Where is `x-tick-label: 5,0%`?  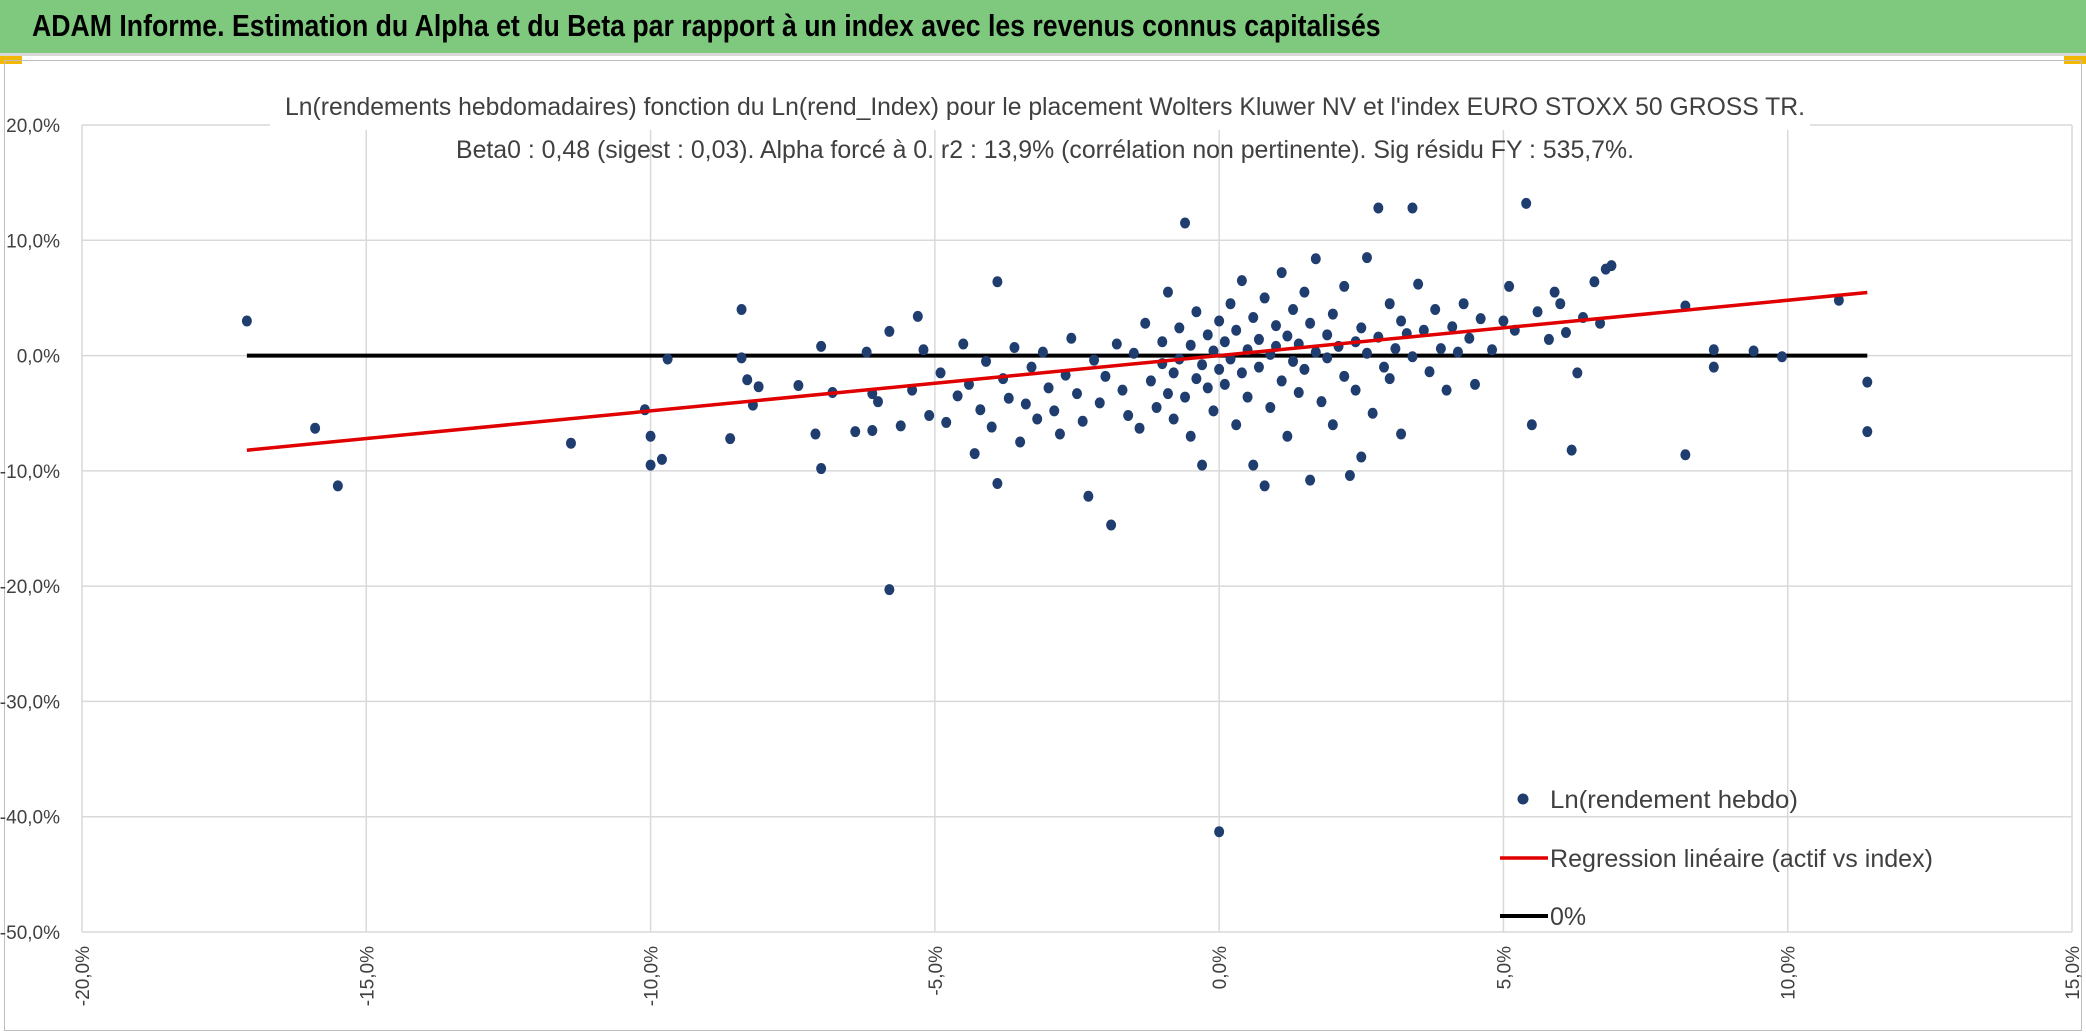 x-tick-label: 5,0% is located at coordinates (1504, 967).